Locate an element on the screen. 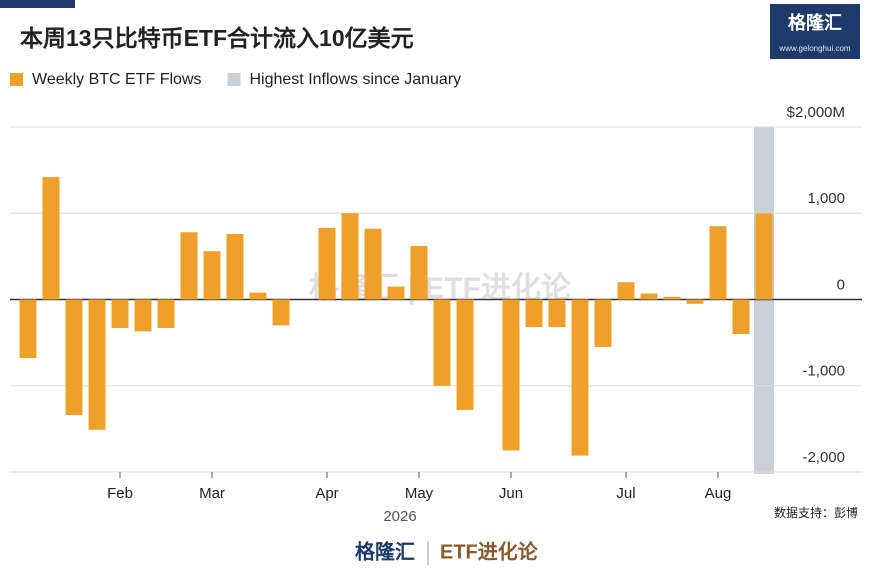  x-tick-label: Apr is located at coordinates (326, 493).